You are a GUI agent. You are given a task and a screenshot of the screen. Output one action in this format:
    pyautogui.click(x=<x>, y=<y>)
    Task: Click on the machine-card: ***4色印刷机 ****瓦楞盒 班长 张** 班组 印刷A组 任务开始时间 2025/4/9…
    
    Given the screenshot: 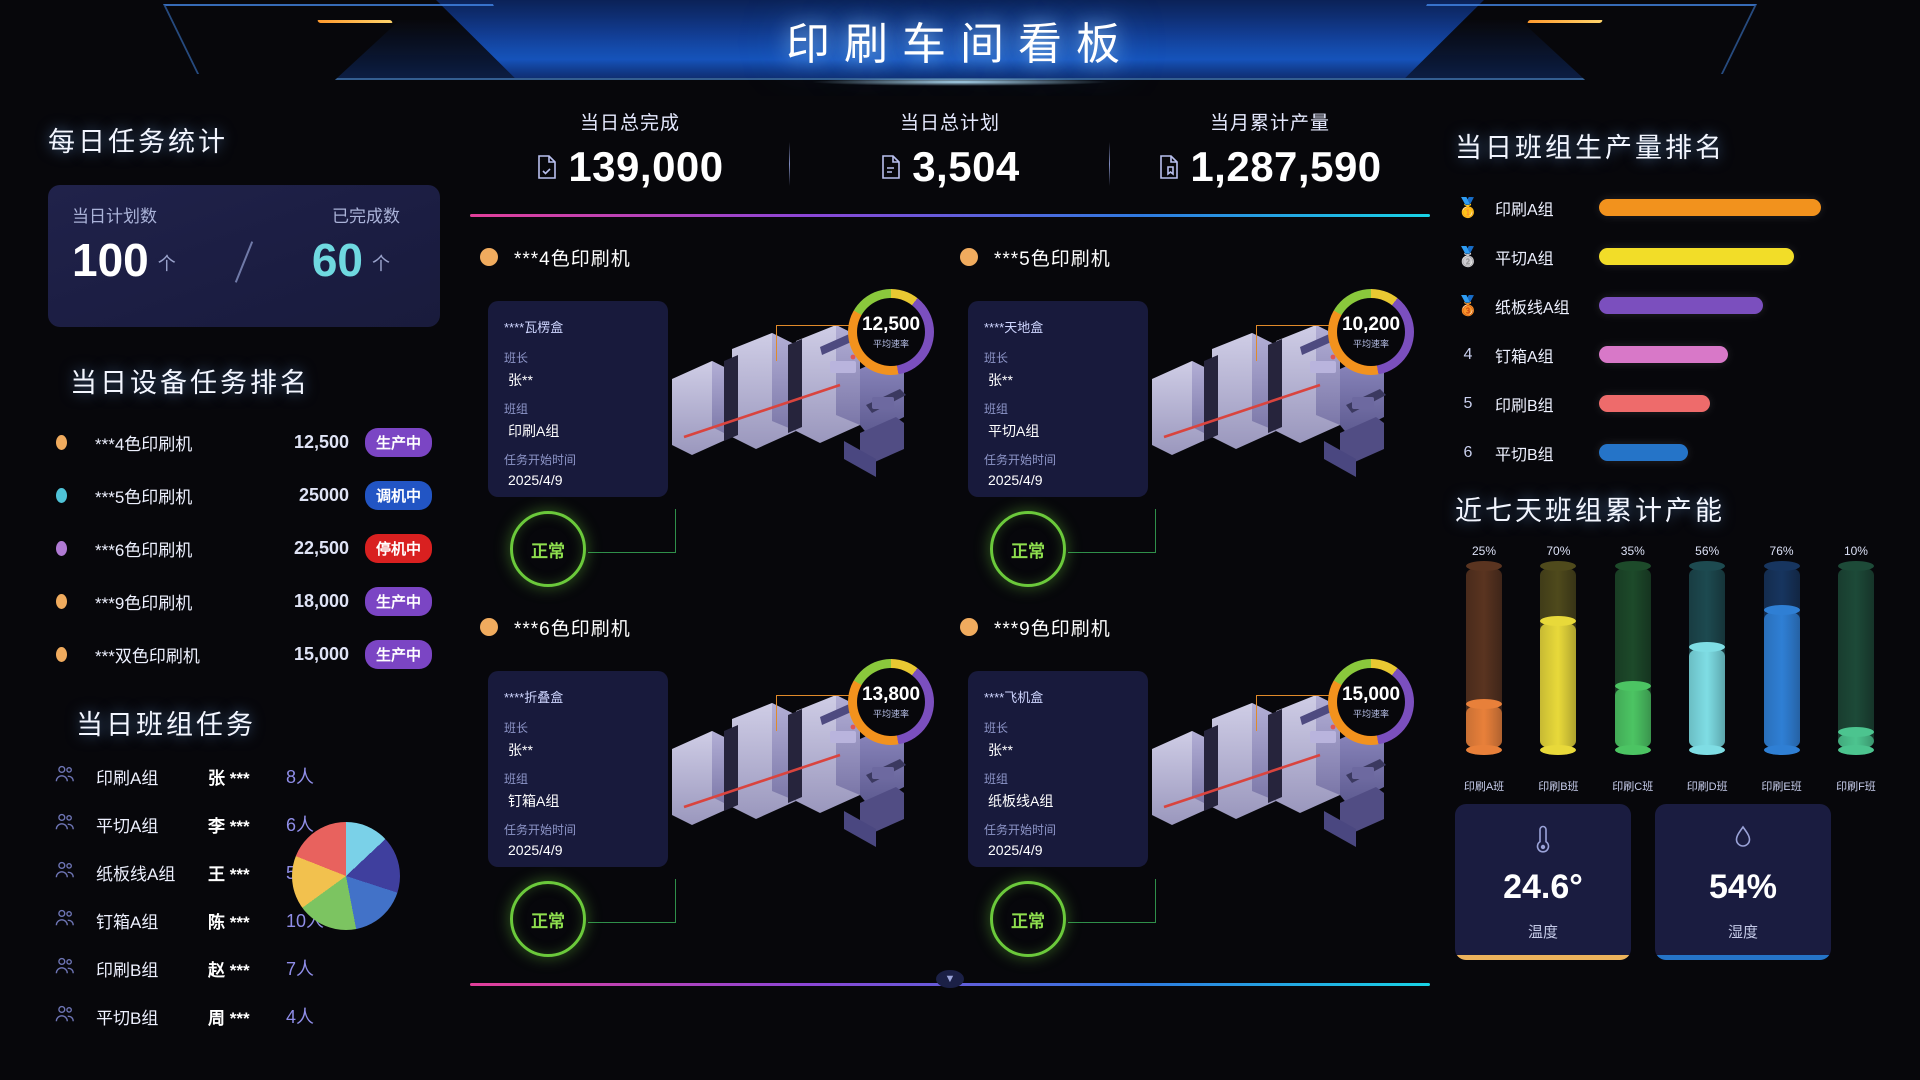 What is the action you would take?
    pyautogui.click(x=710, y=424)
    